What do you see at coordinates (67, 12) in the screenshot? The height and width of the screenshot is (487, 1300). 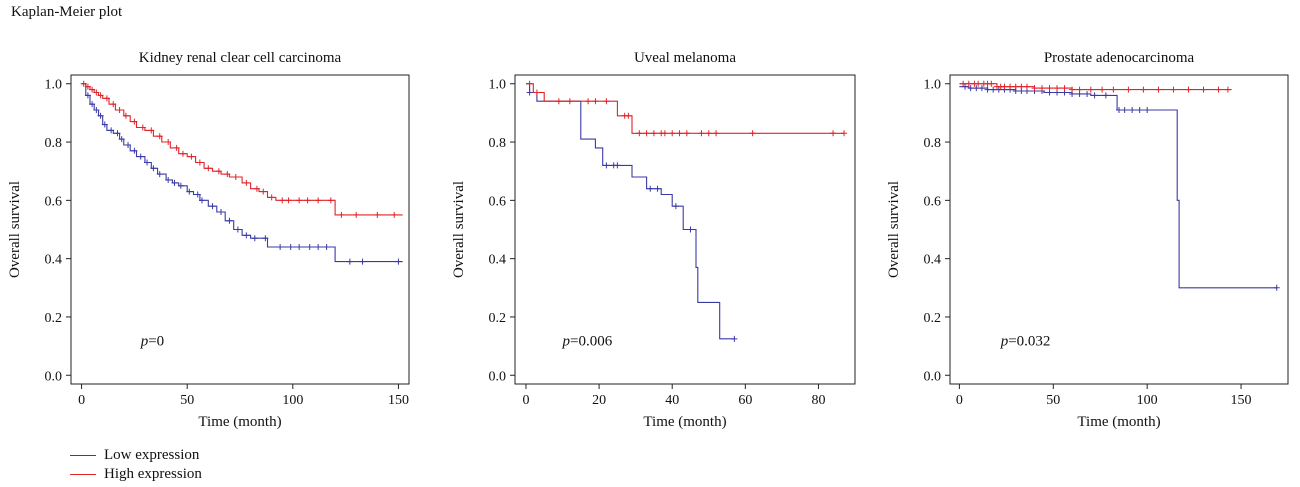 I see `figure-title: Kaplan-Meier plot` at bounding box center [67, 12].